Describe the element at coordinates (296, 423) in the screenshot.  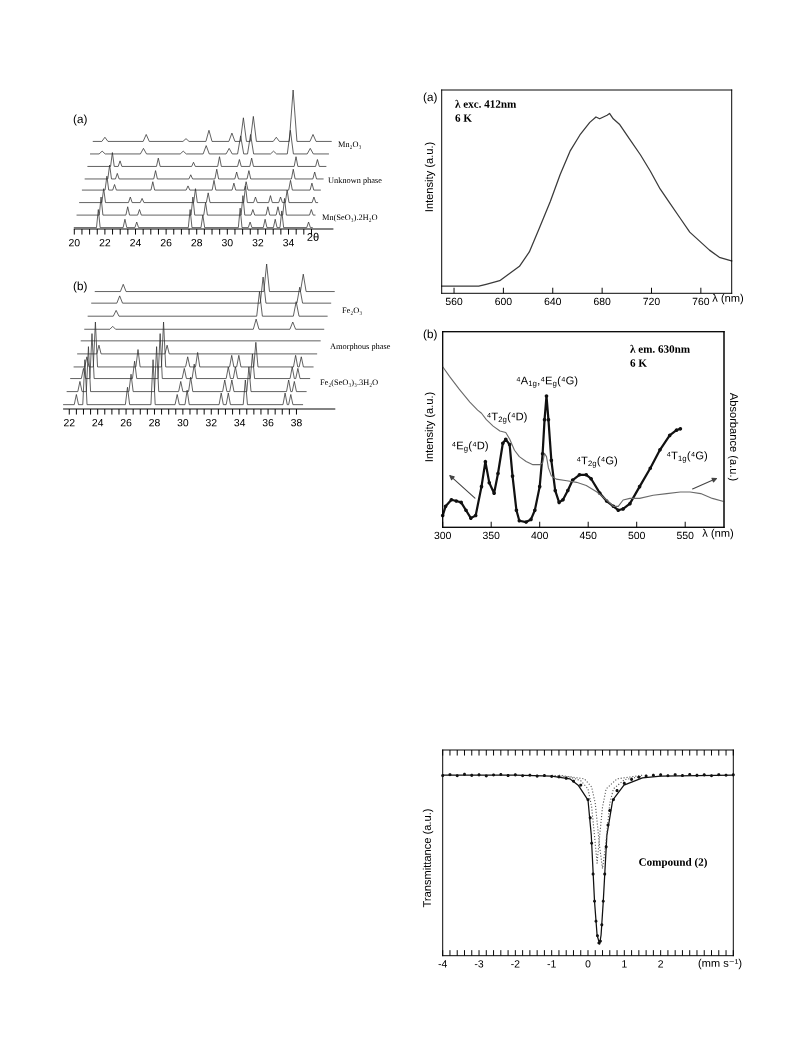
I see `x-tick-label: 38` at that location.